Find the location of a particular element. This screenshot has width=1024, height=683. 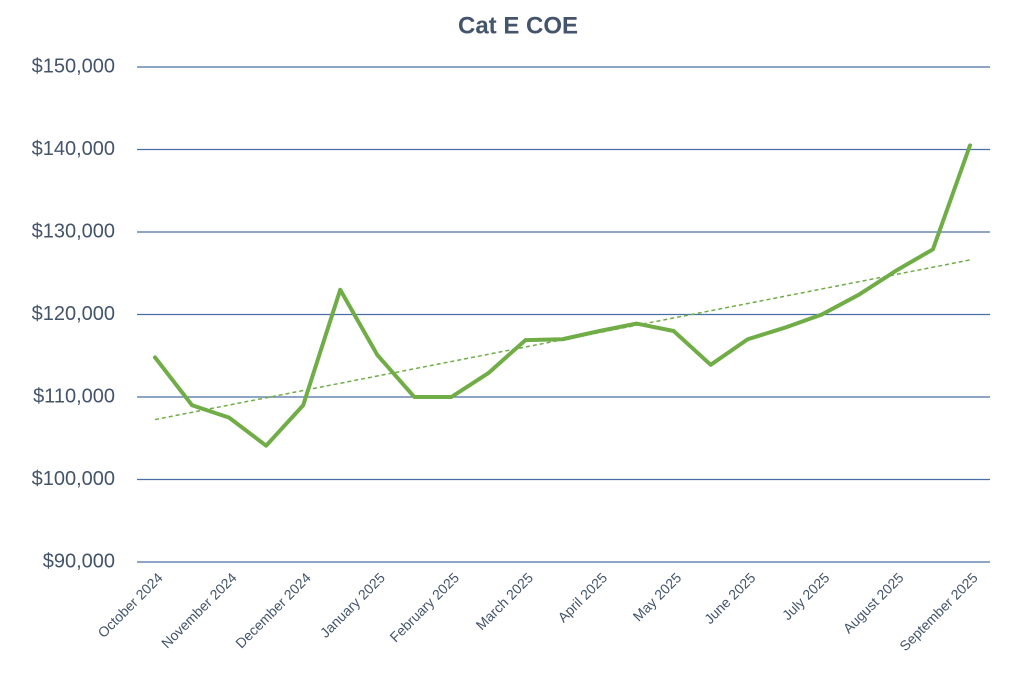

y-tick-label: $120,000 is located at coordinates (73, 314).